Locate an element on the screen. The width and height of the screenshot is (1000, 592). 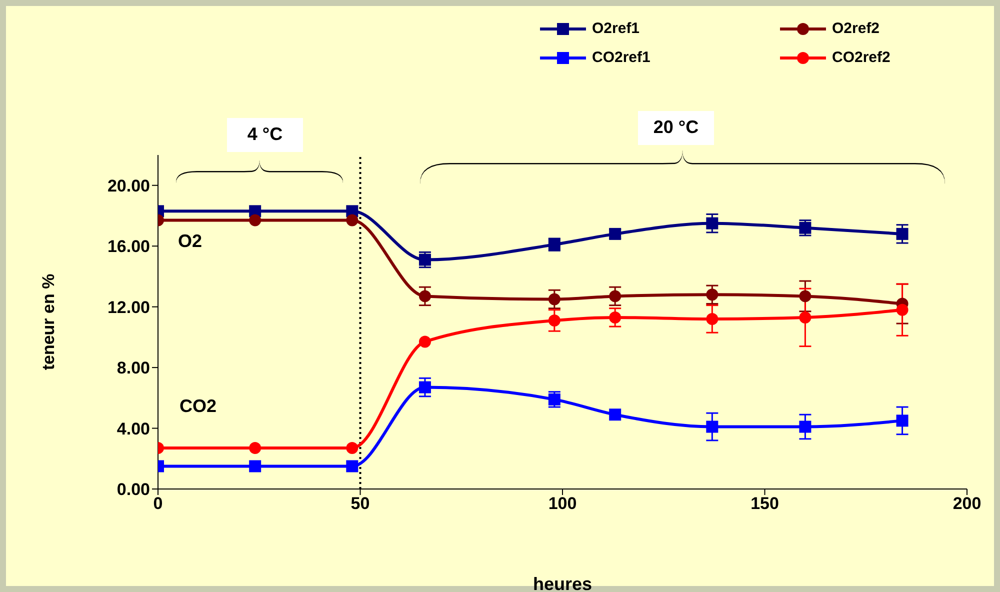
legend-label: CO2ref2 is located at coordinates (861, 57).